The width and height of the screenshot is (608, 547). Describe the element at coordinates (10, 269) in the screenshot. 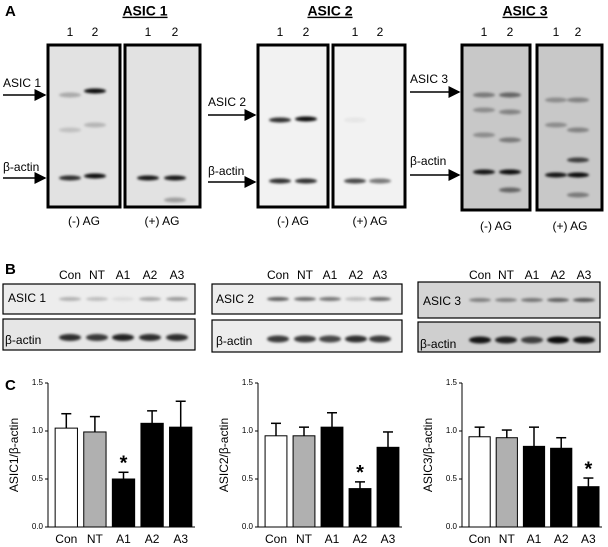

I see `panel-label: B` at that location.